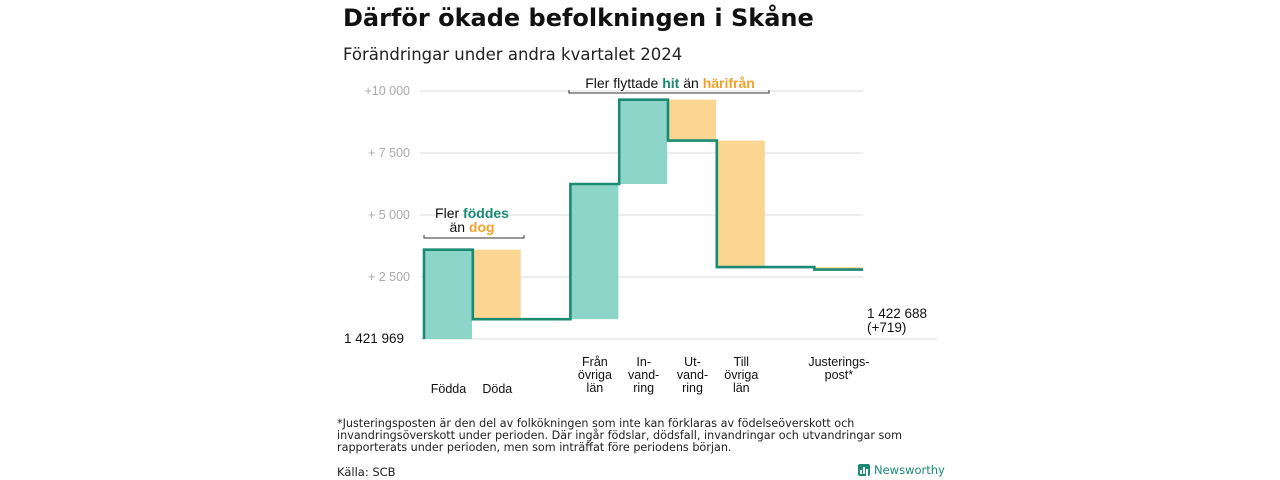 This screenshot has width=1280, height=480. Describe the element at coordinates (387, 91) in the screenshot. I see `y-tick-label: +10 000` at that location.